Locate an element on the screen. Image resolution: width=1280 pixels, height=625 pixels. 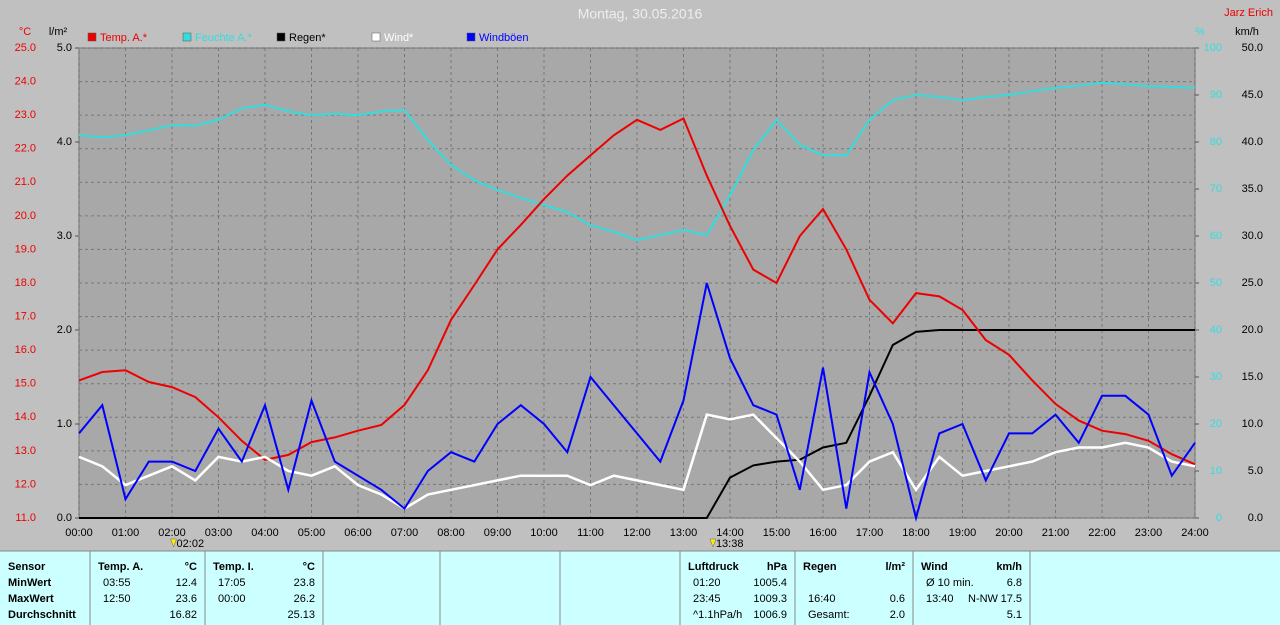
table-cell: 03:55 is located at coordinates (117, 583).